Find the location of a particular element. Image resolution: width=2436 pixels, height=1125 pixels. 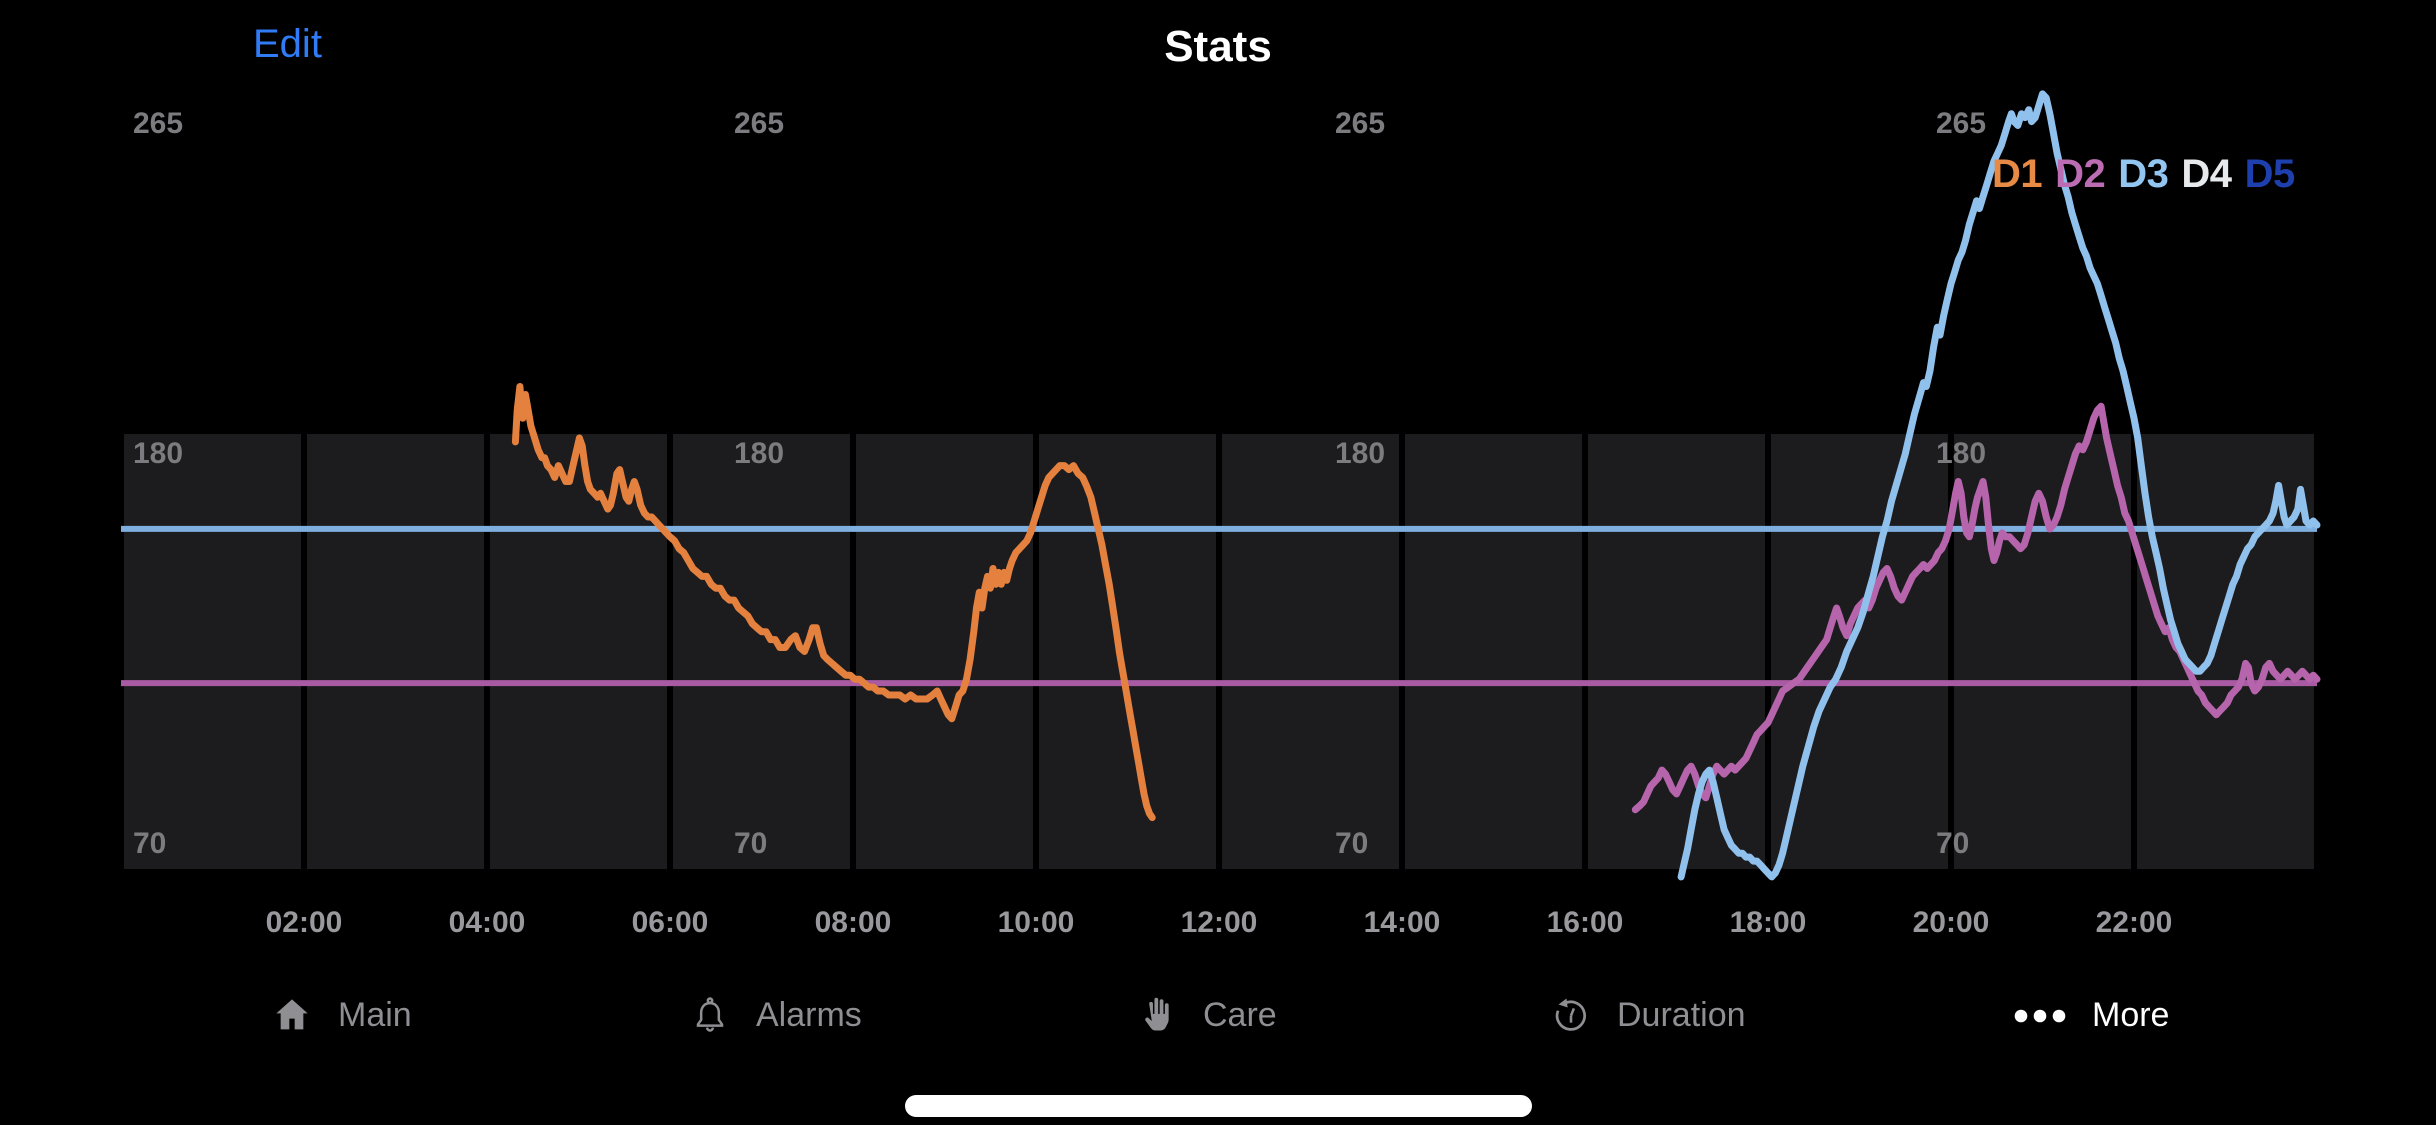

tab-main: Main is located at coordinates (342, 1015).